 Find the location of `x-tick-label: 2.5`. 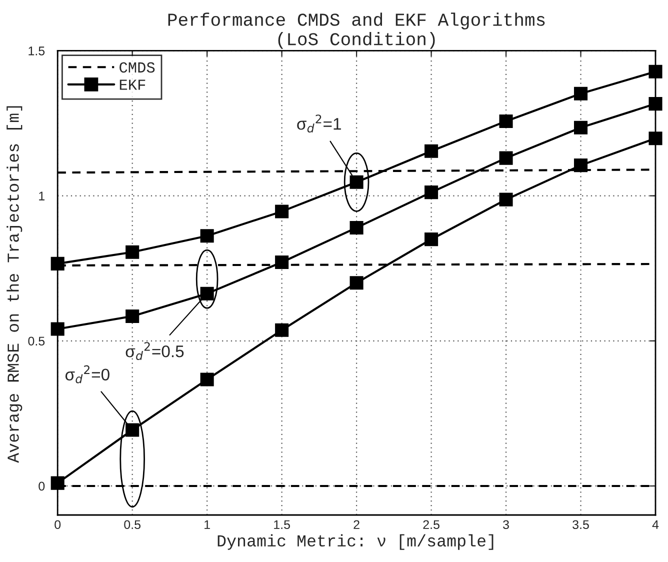

x-tick-label: 2.5 is located at coordinates (431, 525).